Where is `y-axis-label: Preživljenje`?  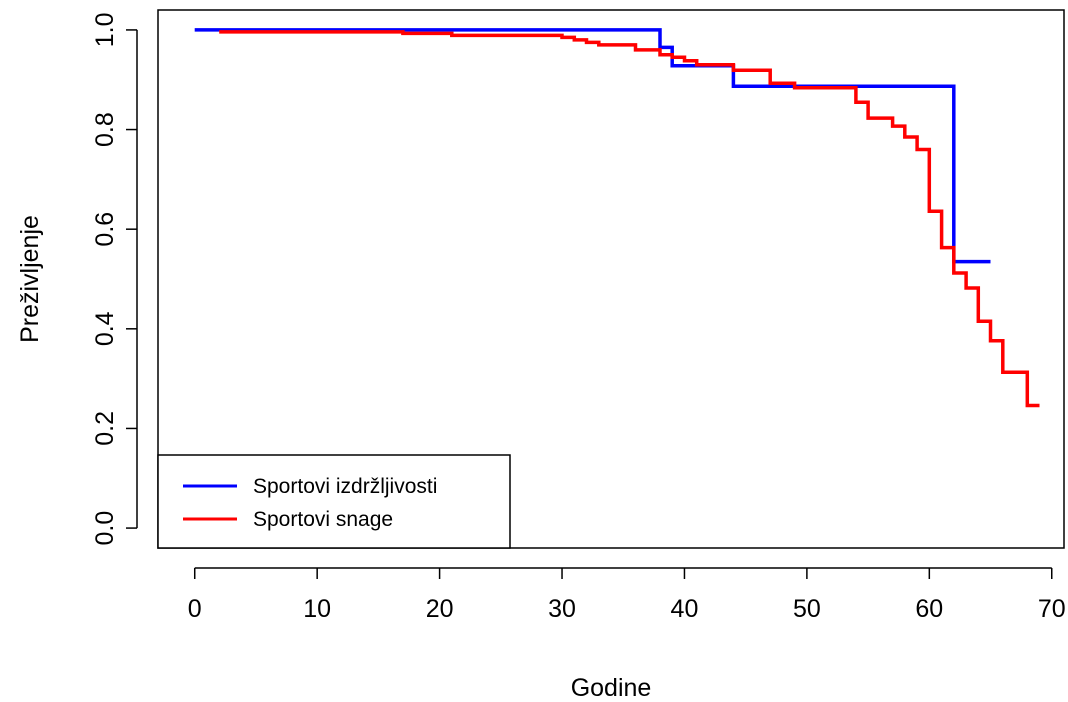 y-axis-label: Preživljenje is located at coordinates (30, 279).